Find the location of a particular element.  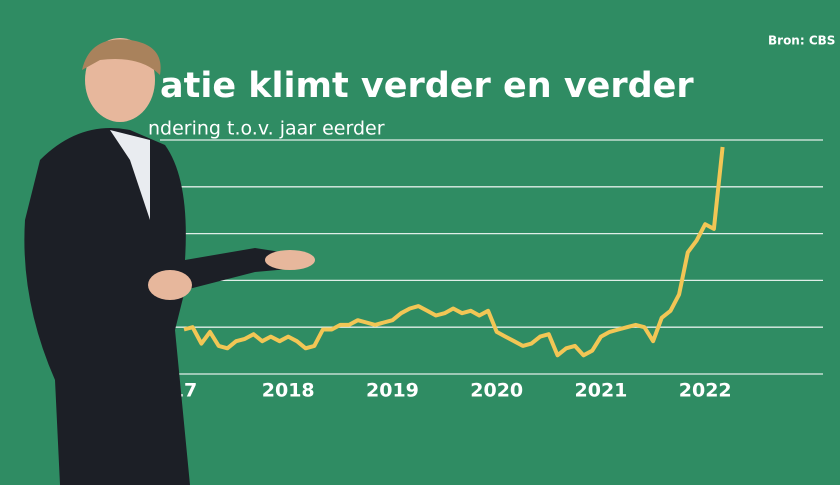

x-tick-label: 2019 is located at coordinates (392, 391).